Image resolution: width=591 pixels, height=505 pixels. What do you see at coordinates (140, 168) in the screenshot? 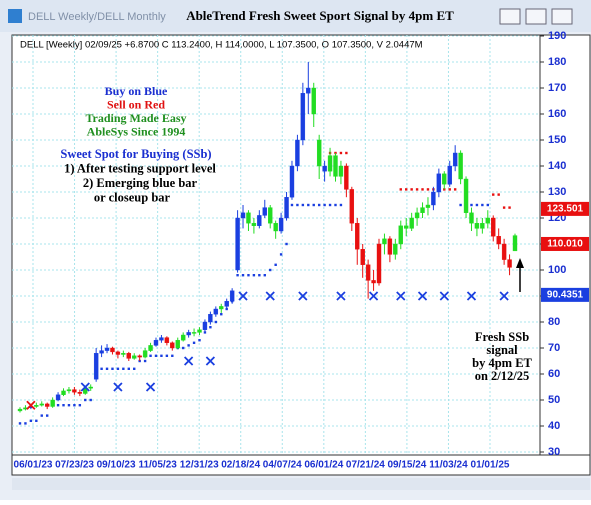
I see `note-line: 1) After testing support level` at bounding box center [140, 168].